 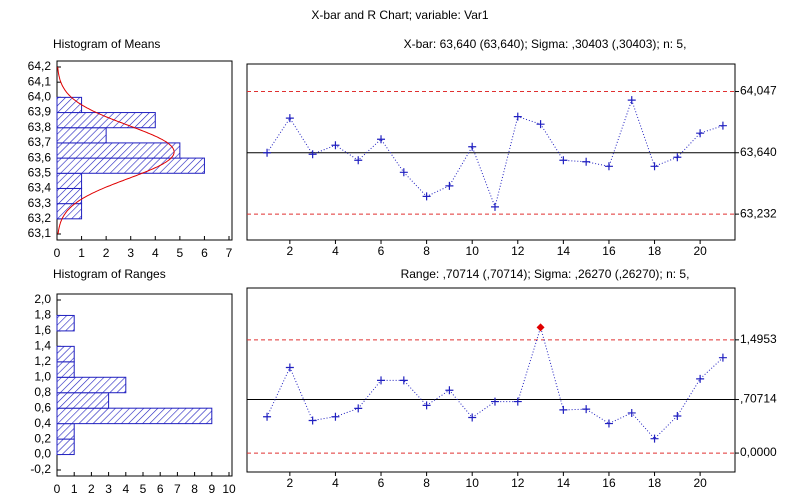 What do you see at coordinates (540, 327) in the screenshot?
I see `out-of-control-point` at bounding box center [540, 327].